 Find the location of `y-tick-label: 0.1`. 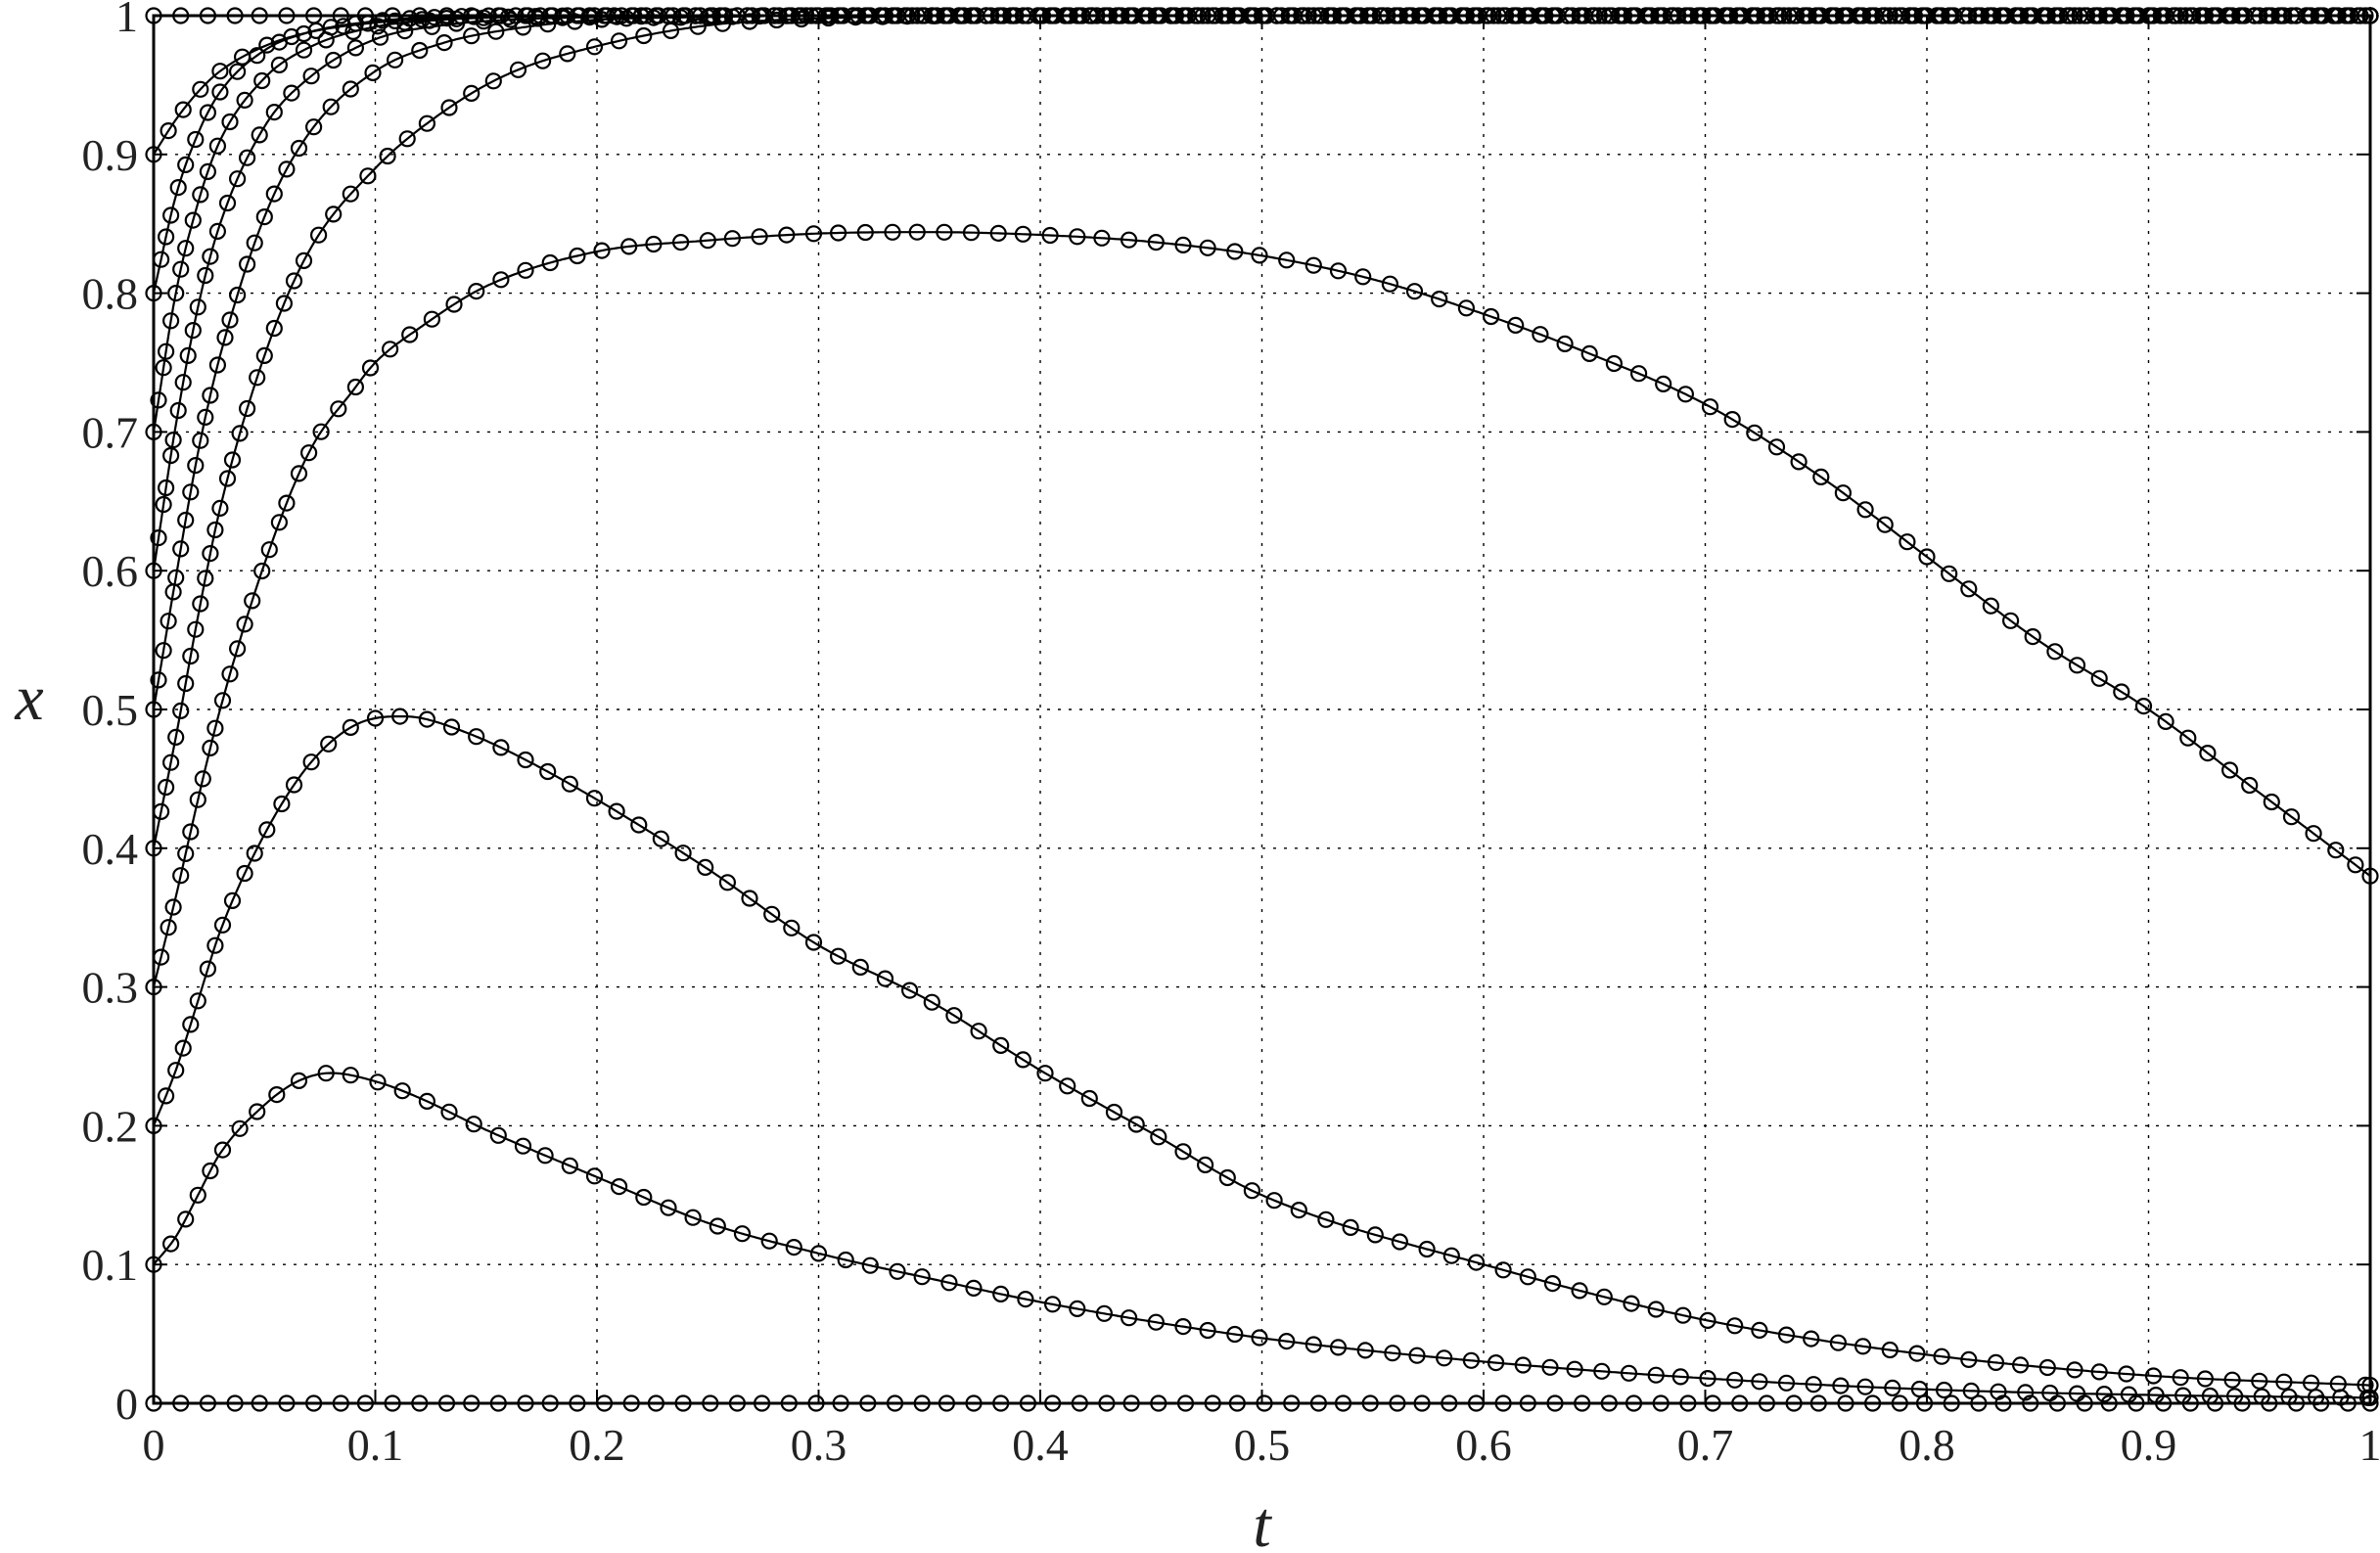

y-tick-label: 0.1 is located at coordinates (110, 1265).